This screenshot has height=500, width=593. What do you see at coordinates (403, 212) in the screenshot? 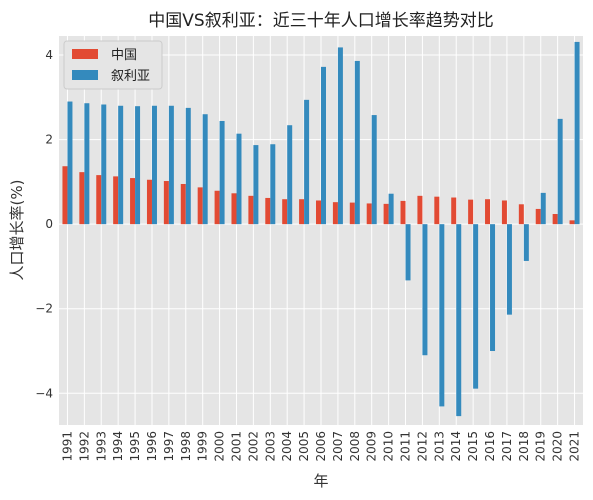
I see `bar-china-2011` at bounding box center [403, 212].